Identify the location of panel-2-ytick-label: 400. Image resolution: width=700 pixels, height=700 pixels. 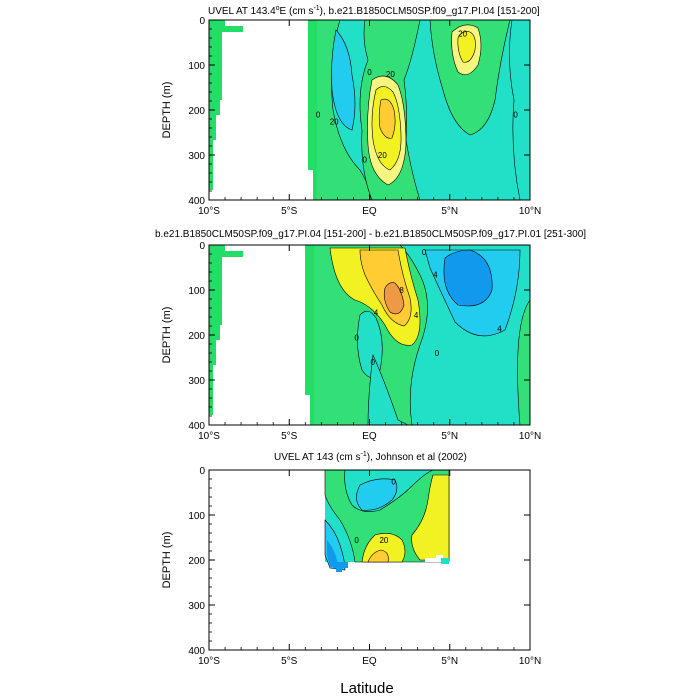
(196, 426).